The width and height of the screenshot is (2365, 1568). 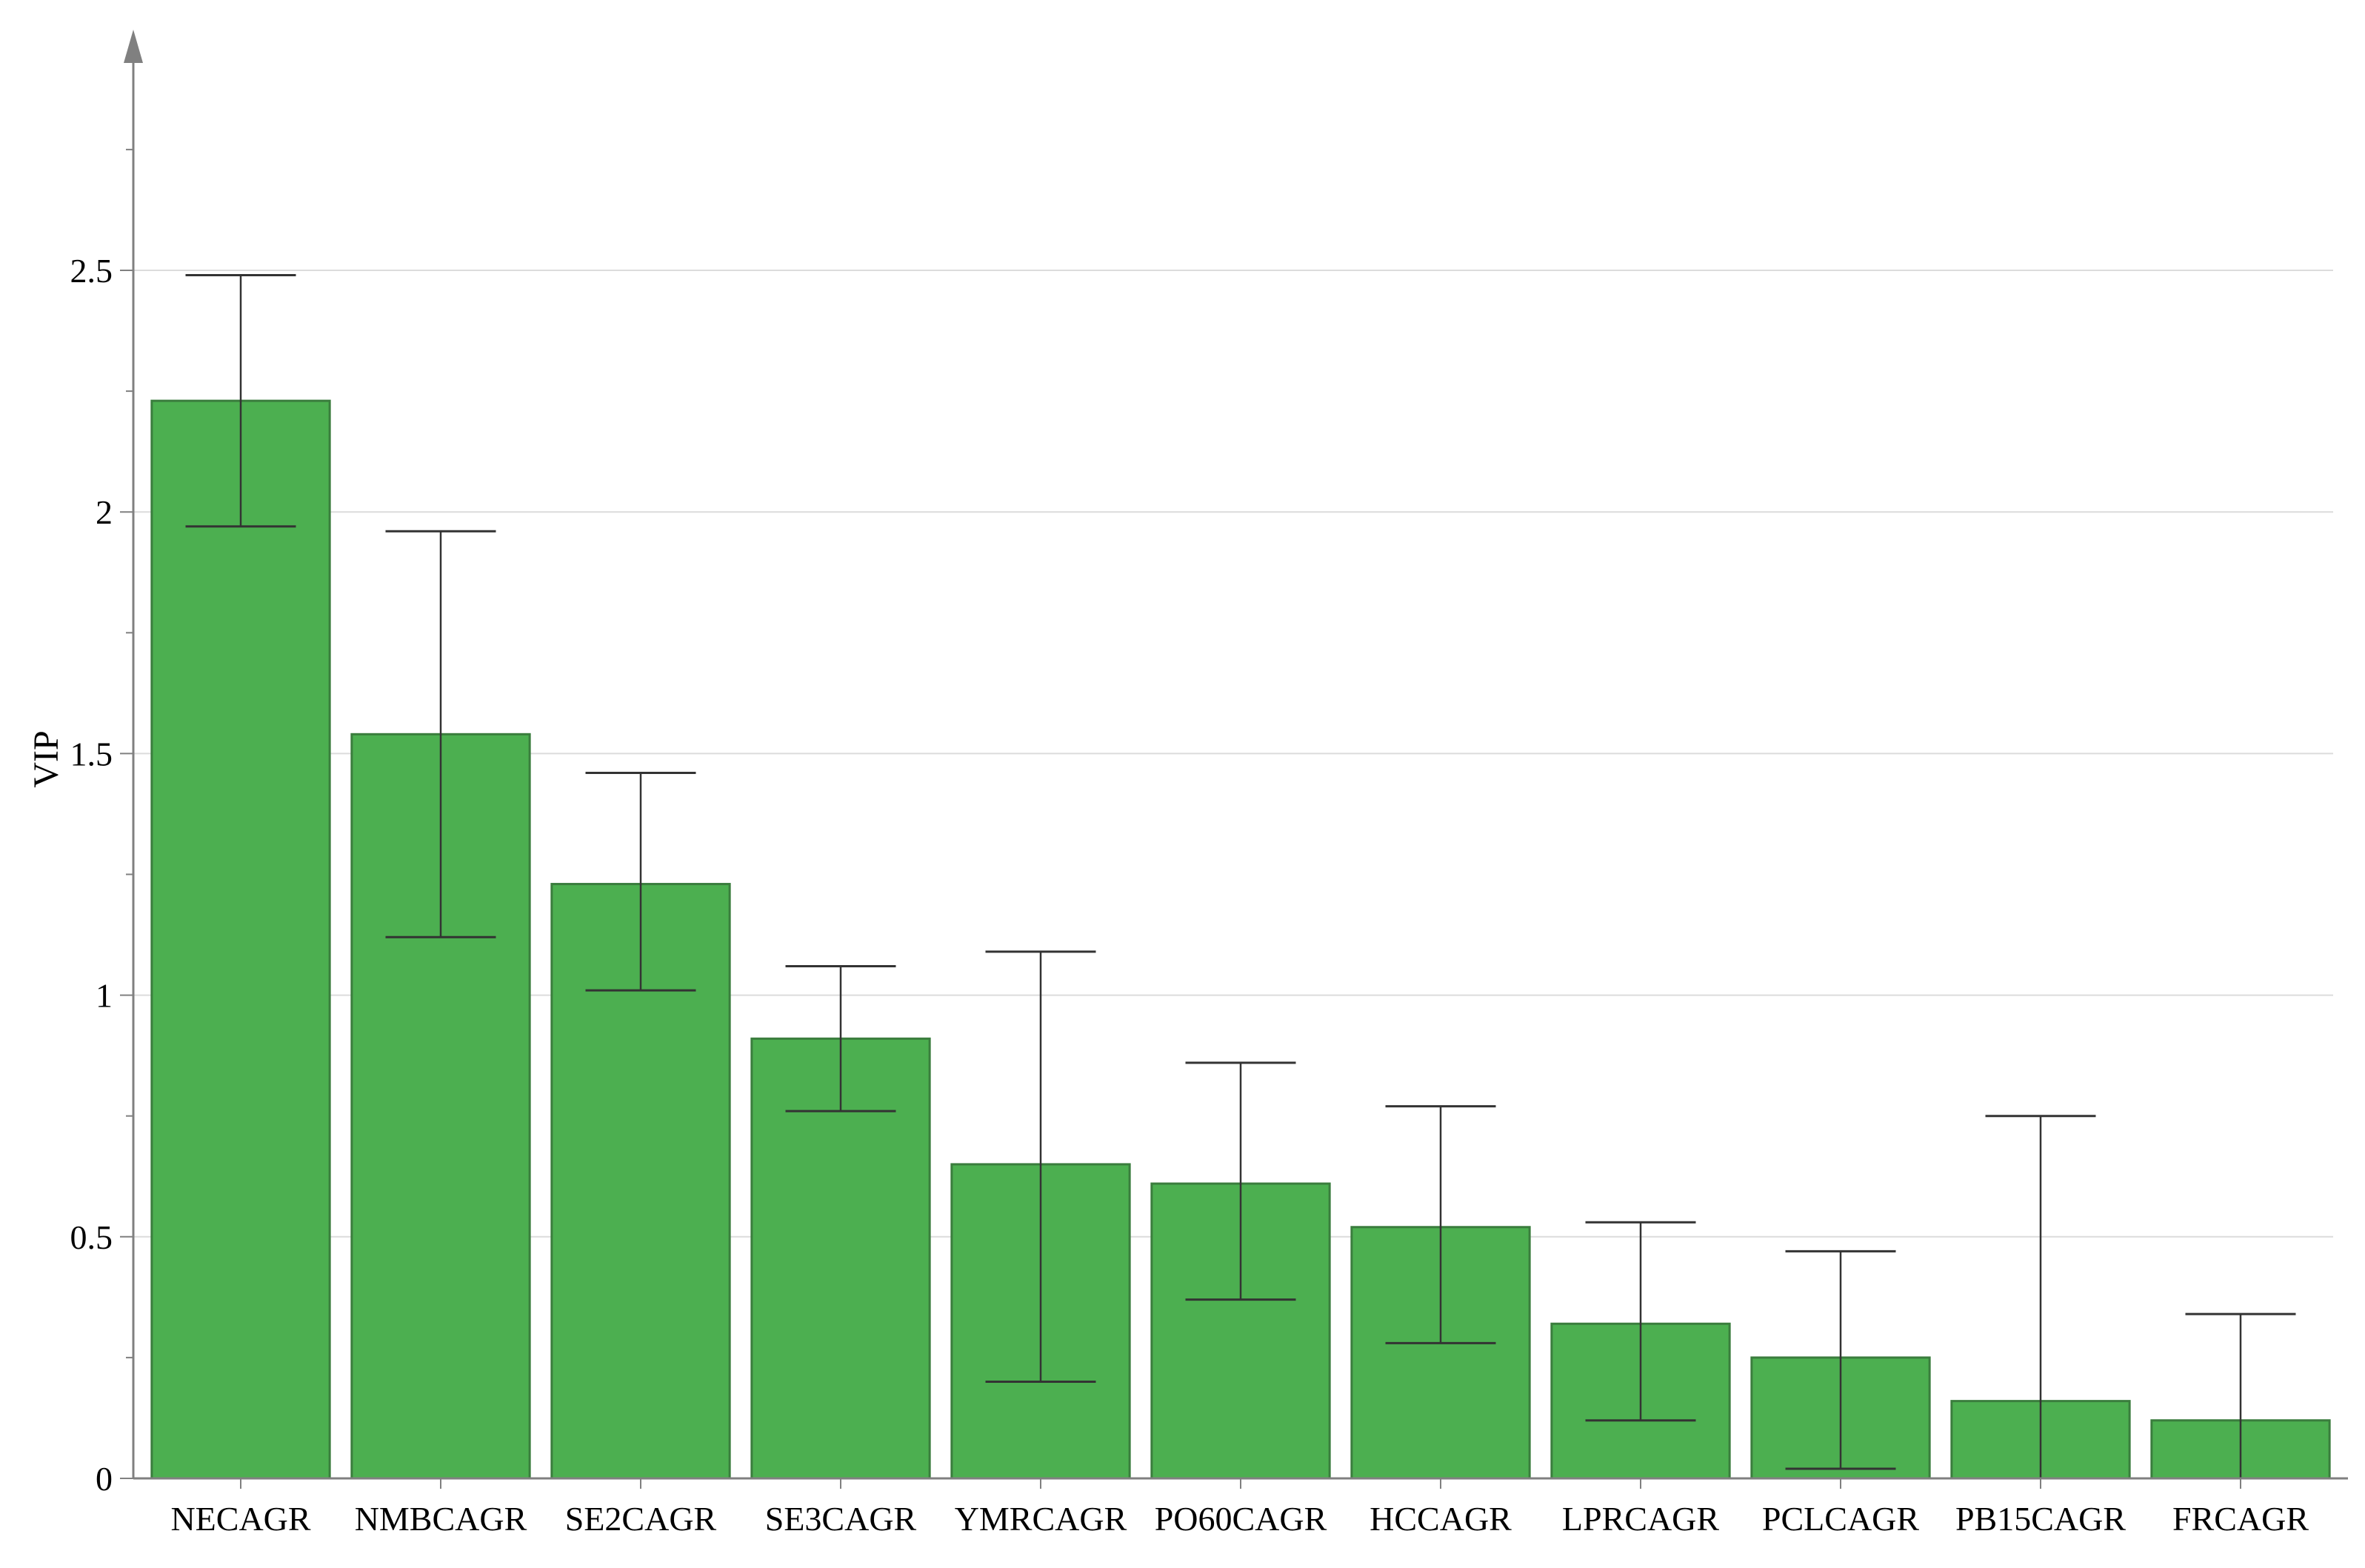 I want to click on y-tick-label: 2.5, so click(x=91, y=271).